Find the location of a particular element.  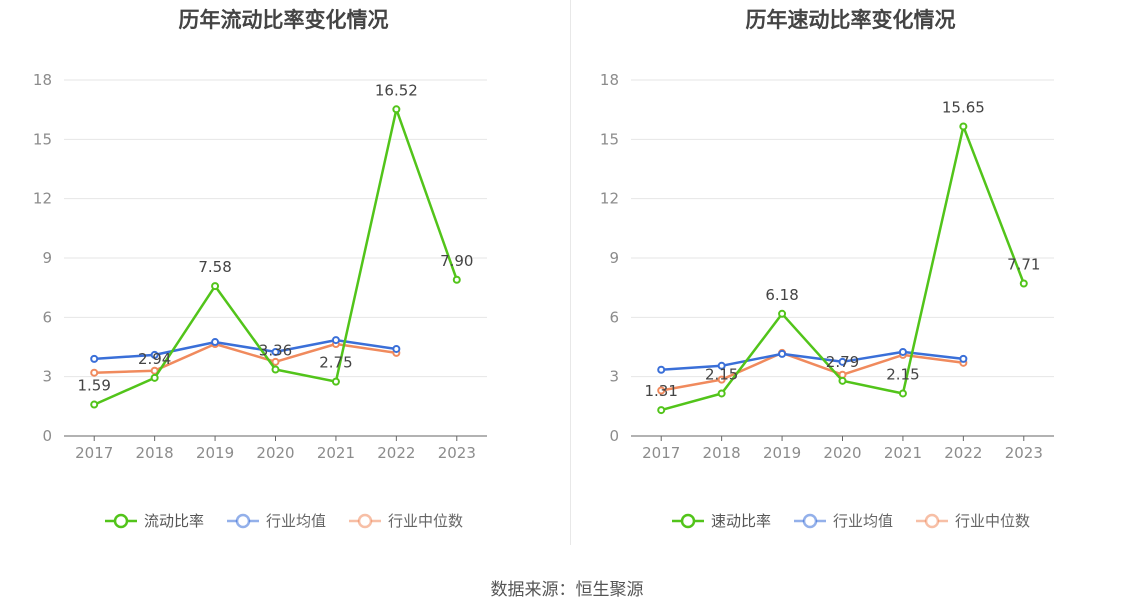

legend: 流动比率 行业均值 行业中位数 is located at coordinates (283, 520).